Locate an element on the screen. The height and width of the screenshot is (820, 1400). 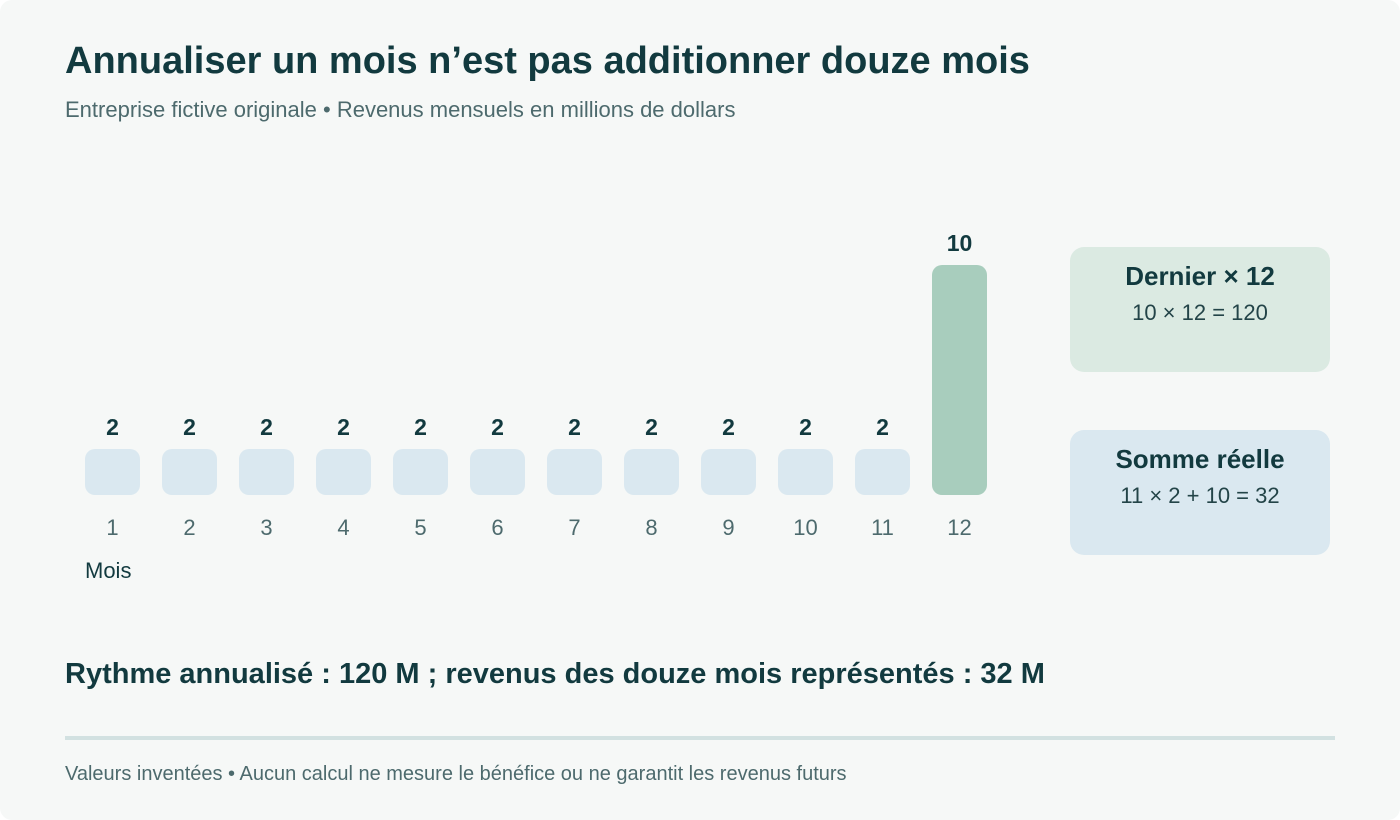
data-label-month-7: 2 is located at coordinates (574, 427).